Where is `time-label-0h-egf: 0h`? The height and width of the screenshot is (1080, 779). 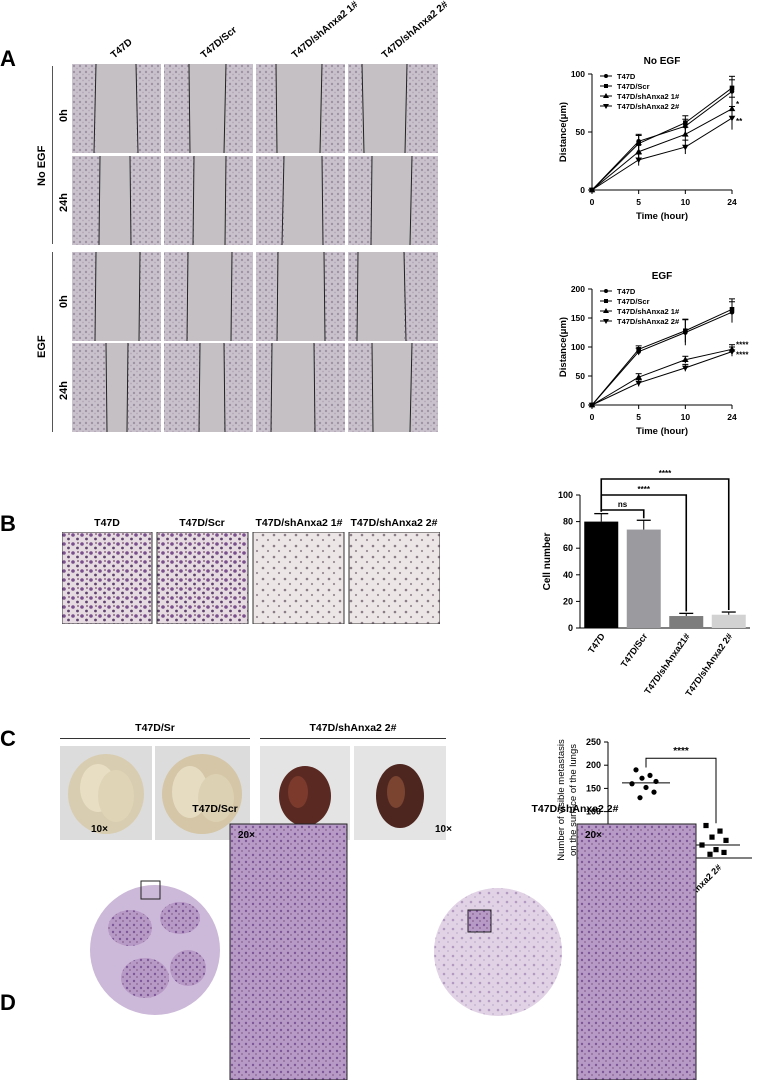 time-label-0h-egf: 0h is located at coordinates (64, 301).